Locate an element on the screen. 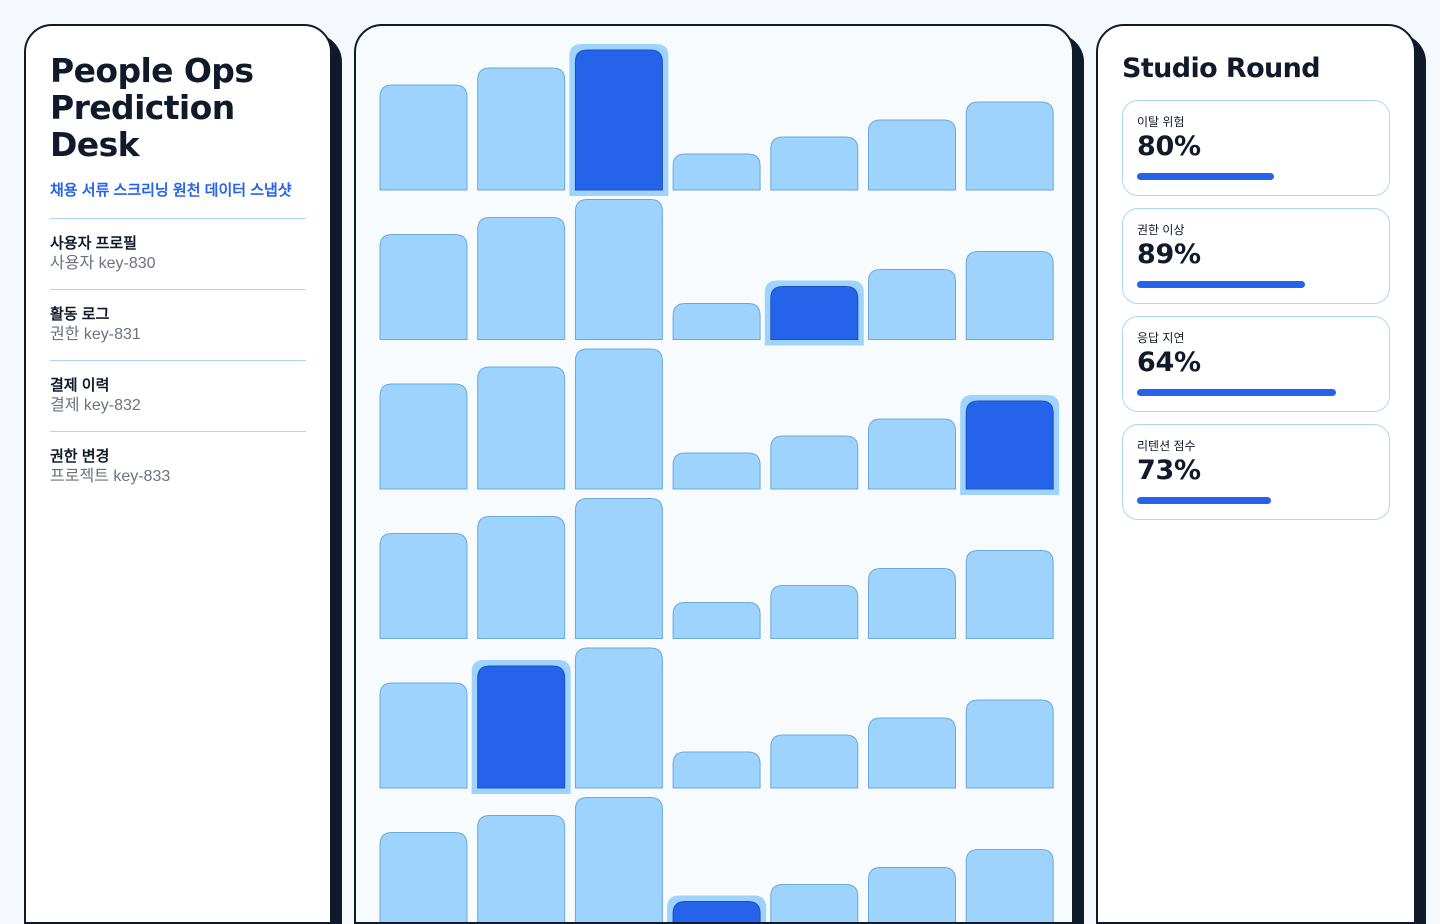  sidebar-item-user-profile: 사용자 프로필 사용자 key-830 is located at coordinates (178, 254).